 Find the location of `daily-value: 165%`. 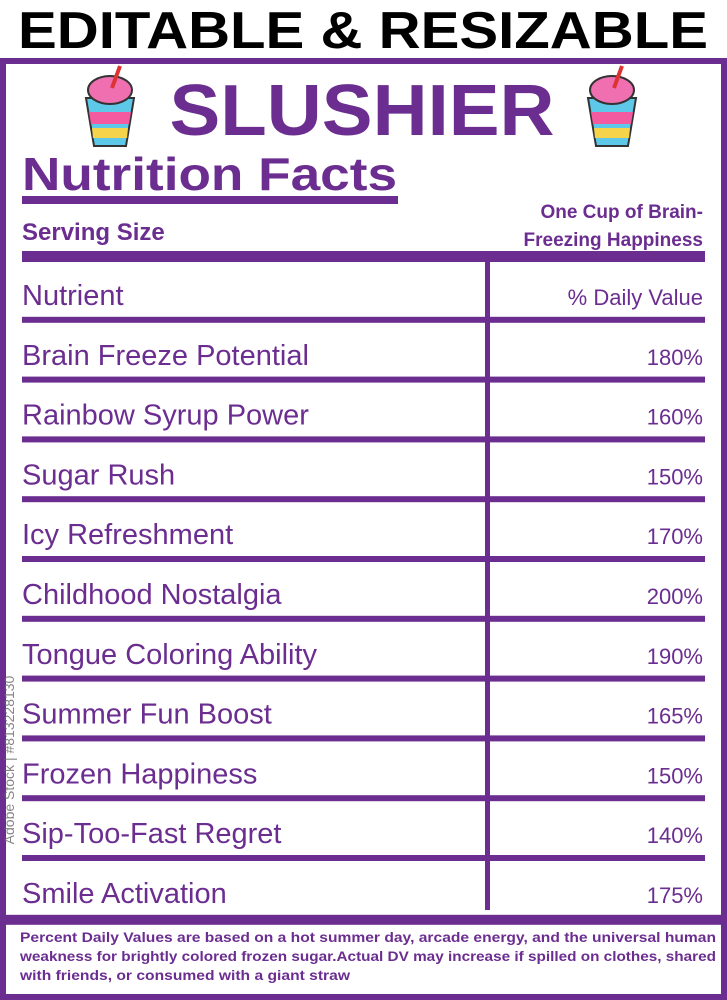

daily-value: 165% is located at coordinates (675, 716).